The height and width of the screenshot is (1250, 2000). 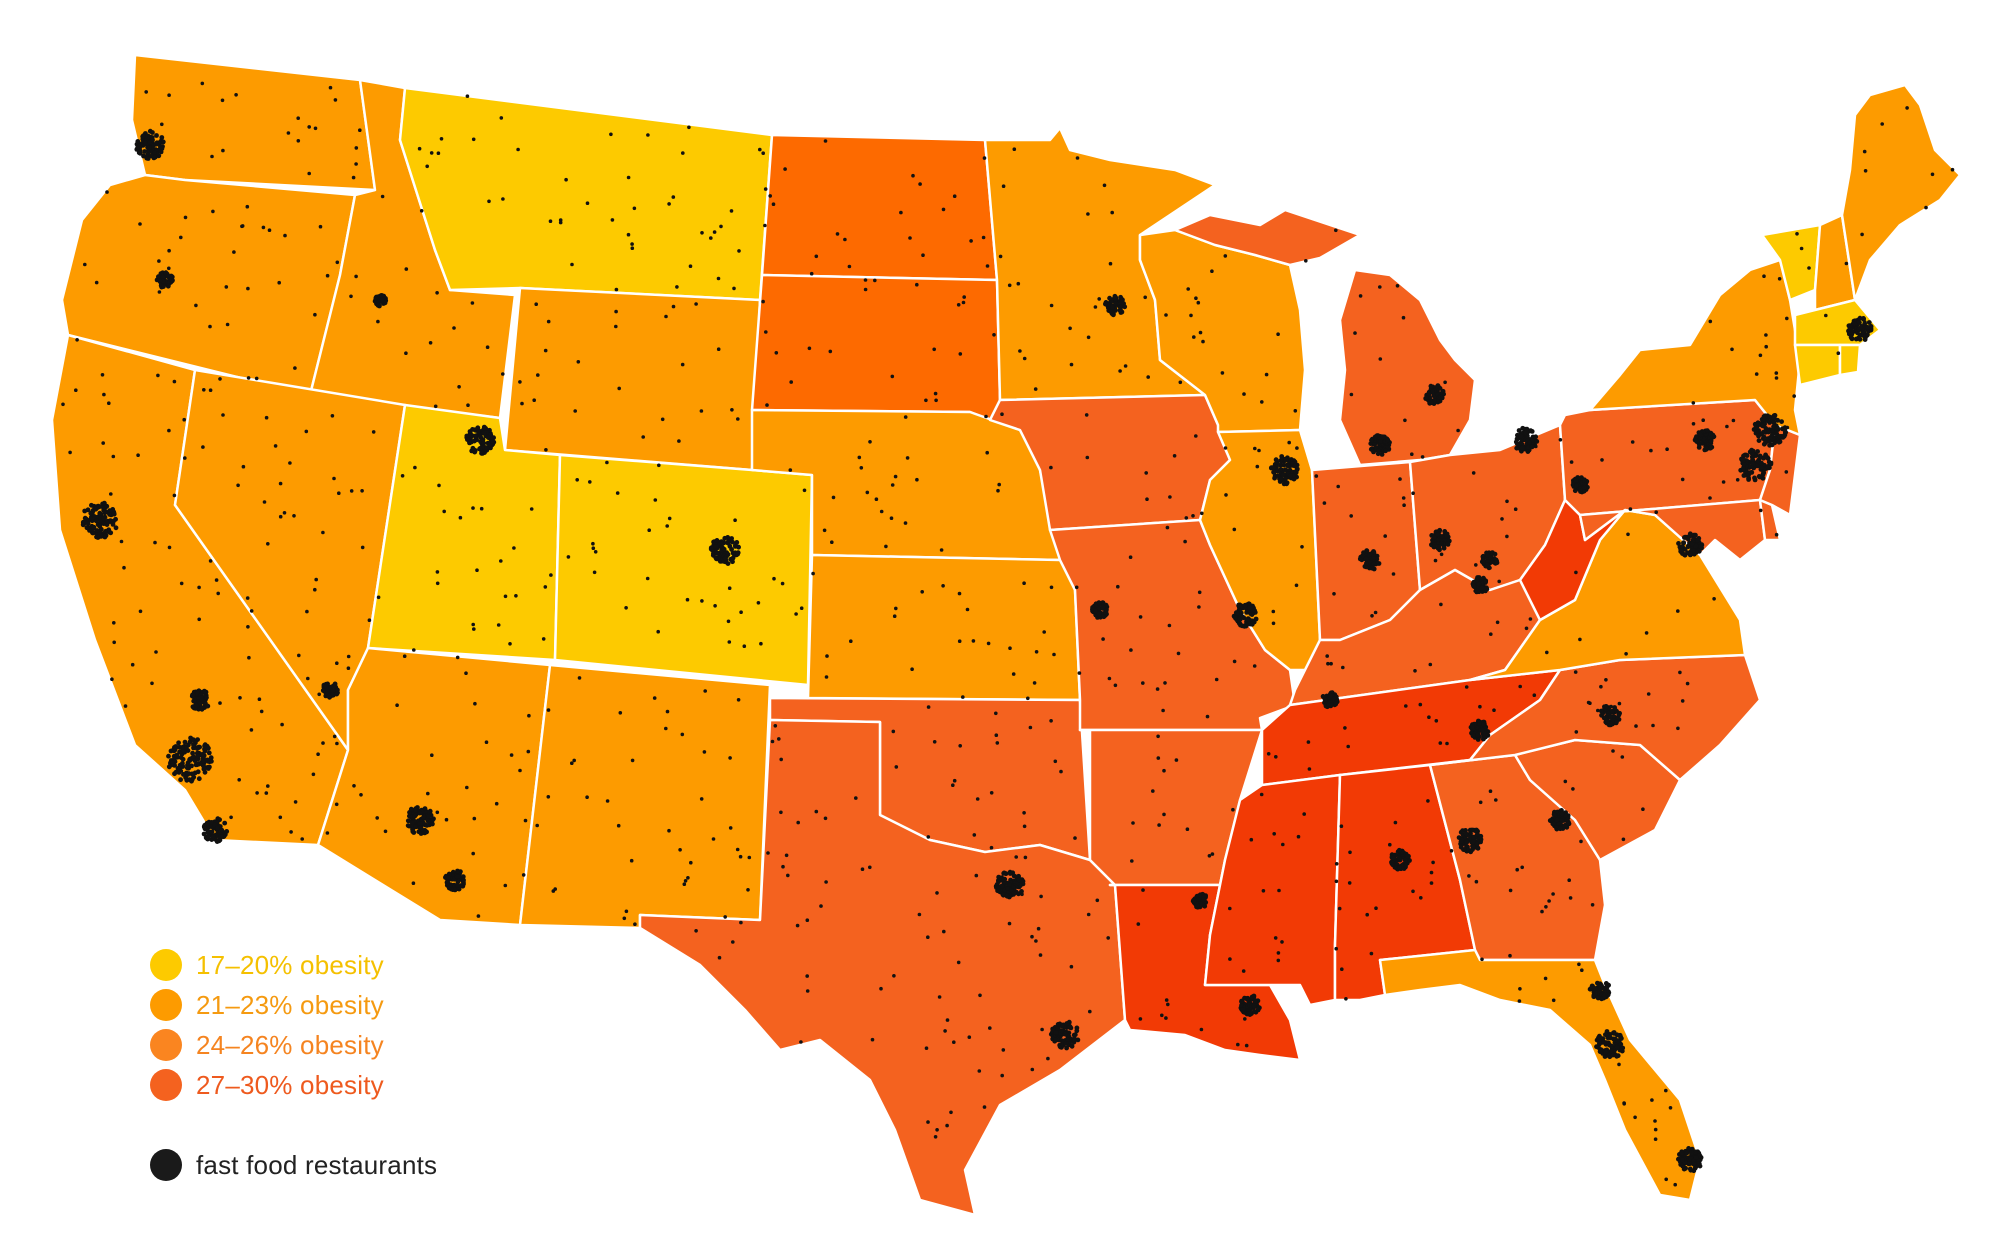 What do you see at coordinates (1540, 1075) in the screenshot?
I see `state-florida` at bounding box center [1540, 1075].